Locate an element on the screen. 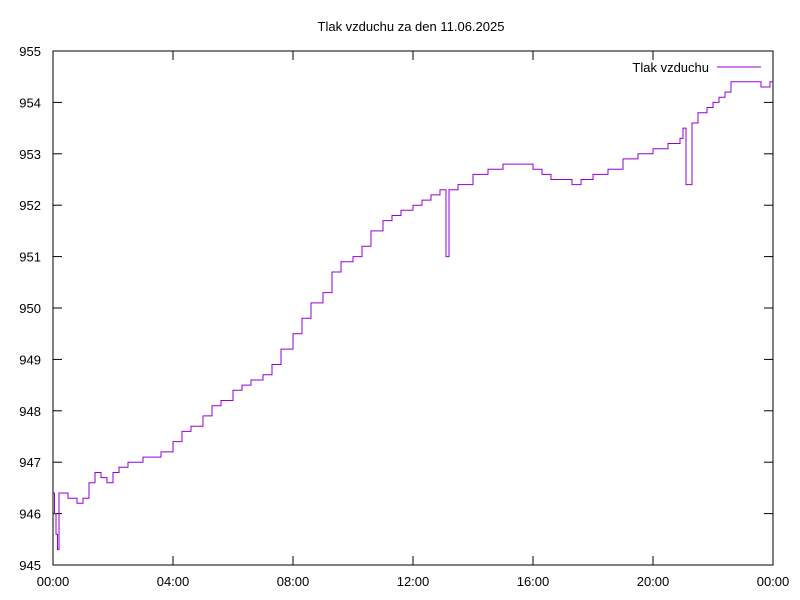 The height and width of the screenshot is (600, 800). x-tick-label: 12:00 is located at coordinates (413, 581).